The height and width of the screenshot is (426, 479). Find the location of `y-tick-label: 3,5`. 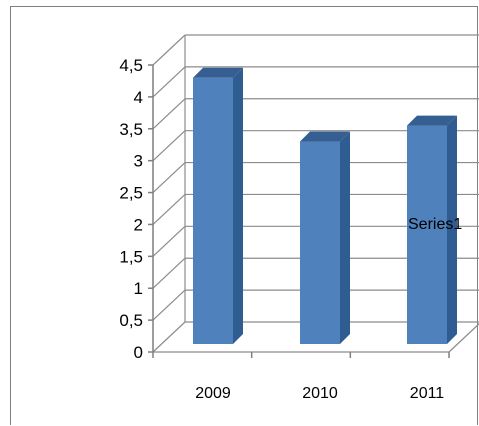

y-tick-label: 3,5 is located at coordinates (131, 129).